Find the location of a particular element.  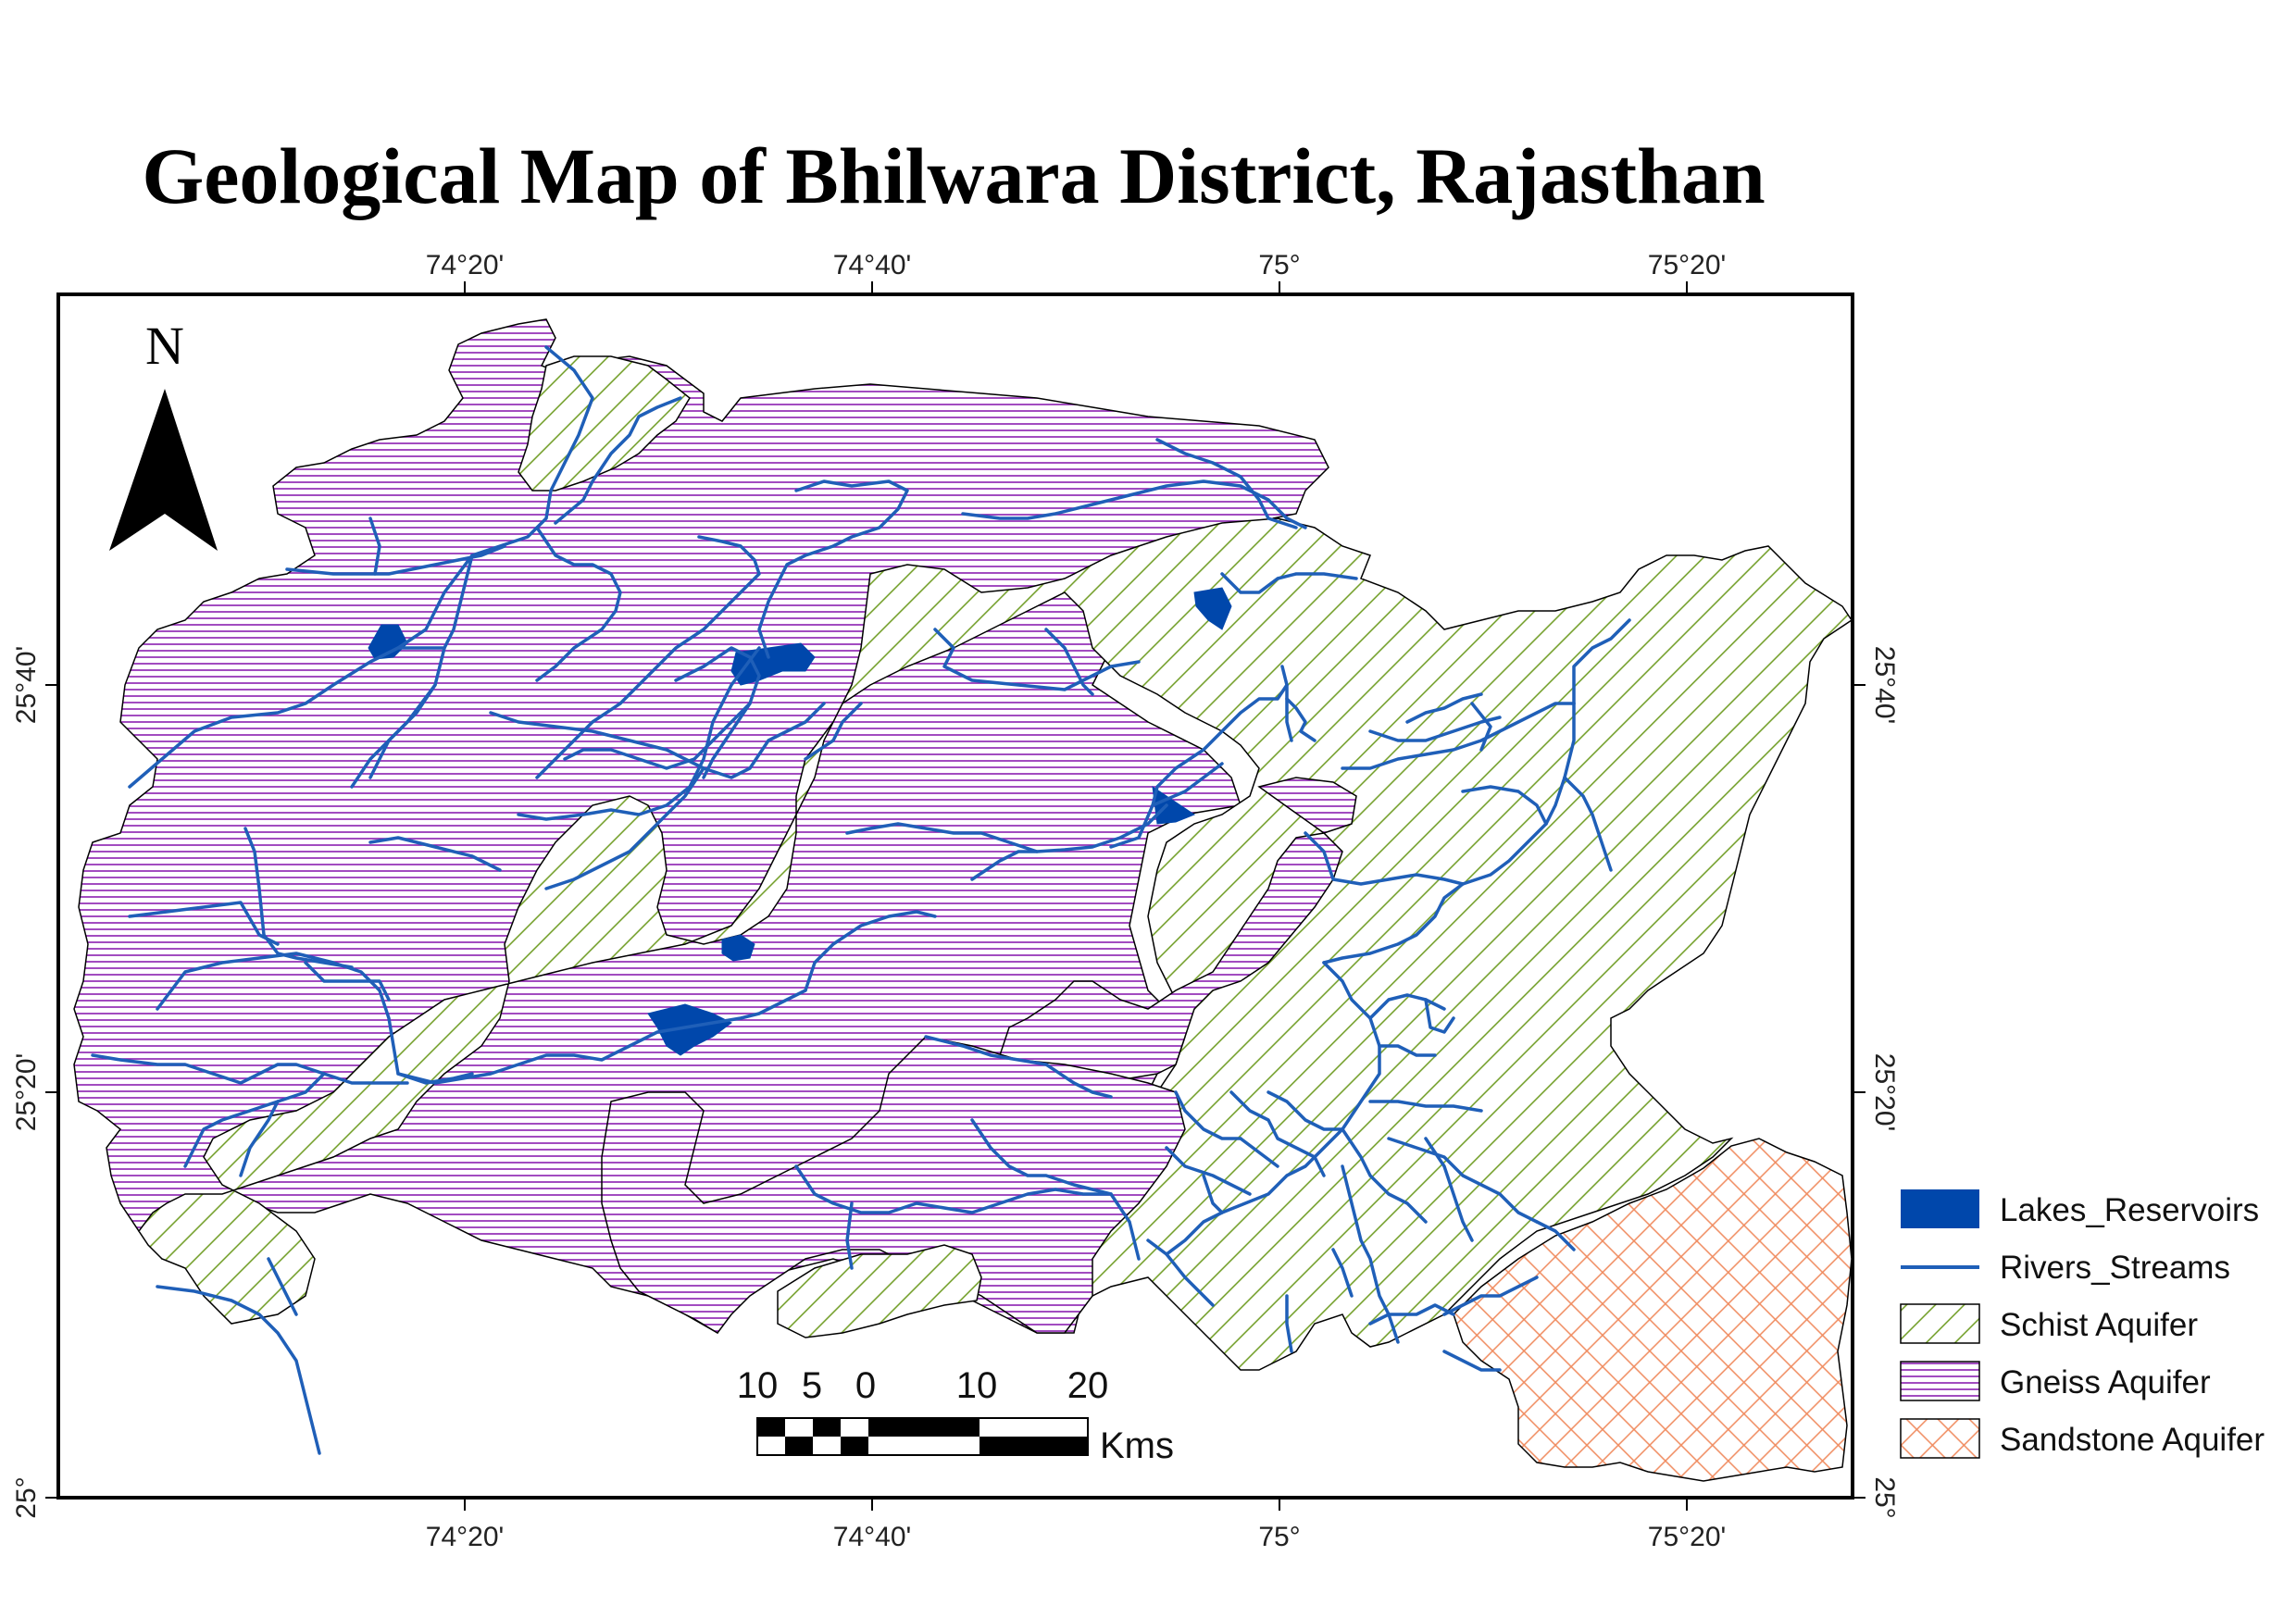

lat-label-left: 25° is located at coordinates (26, 1497).